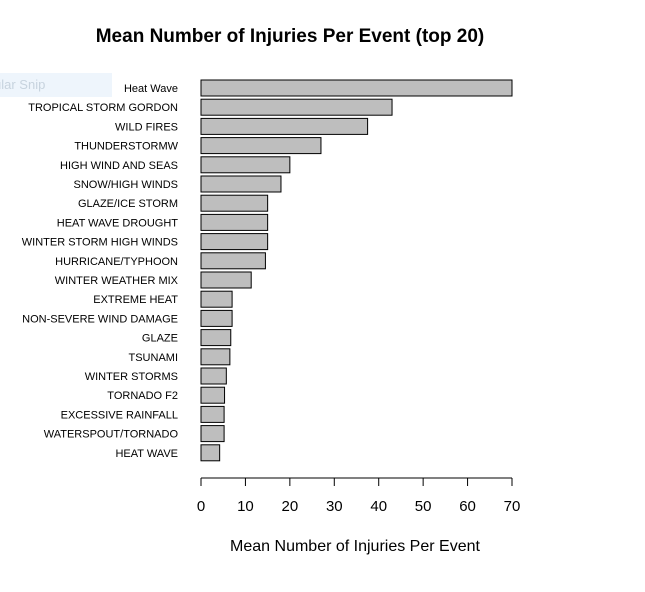  I want to click on x-tick-label: 60, so click(467, 506).